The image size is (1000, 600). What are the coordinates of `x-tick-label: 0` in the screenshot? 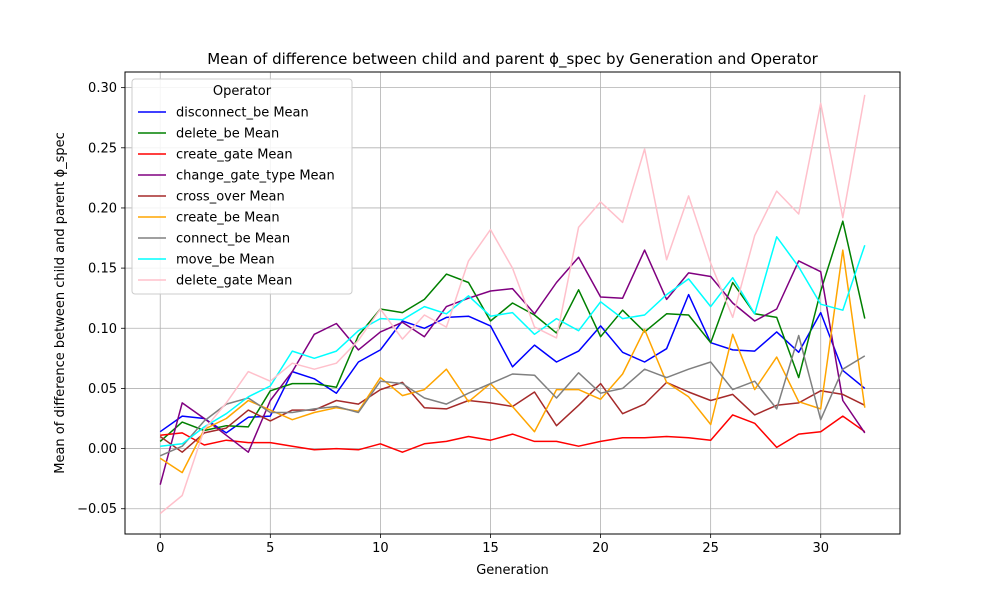 It's located at (160, 548).